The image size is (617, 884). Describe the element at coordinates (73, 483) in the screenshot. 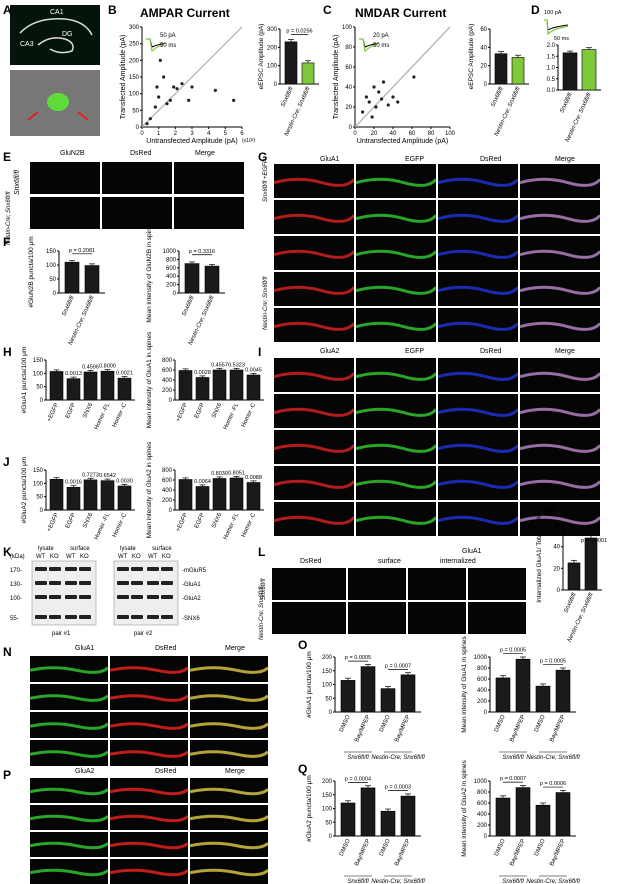

I see `p-value: 0.0016` at that location.